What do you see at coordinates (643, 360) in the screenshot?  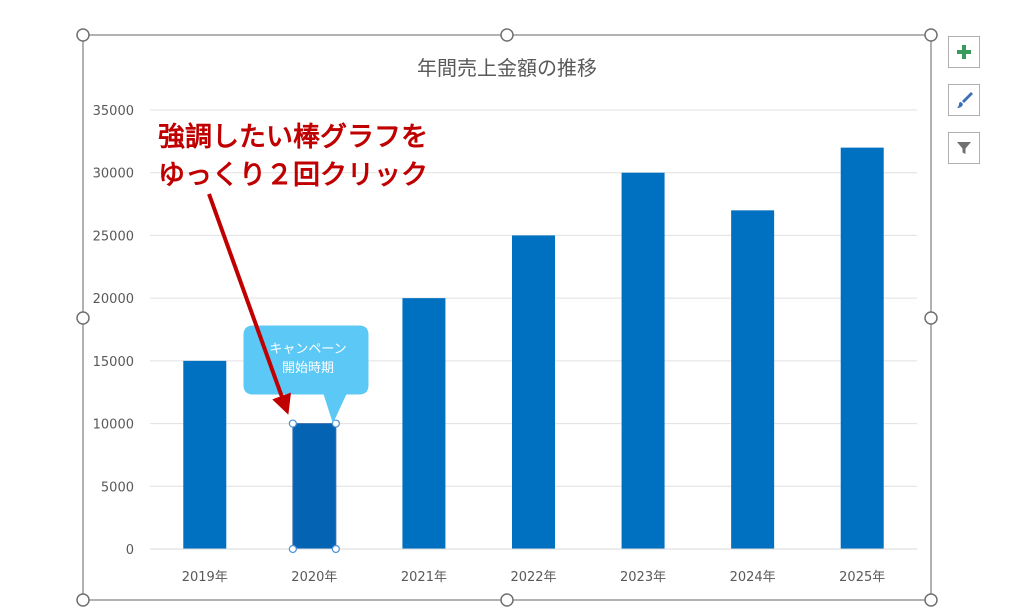 I see `bar-2023年` at bounding box center [643, 360].